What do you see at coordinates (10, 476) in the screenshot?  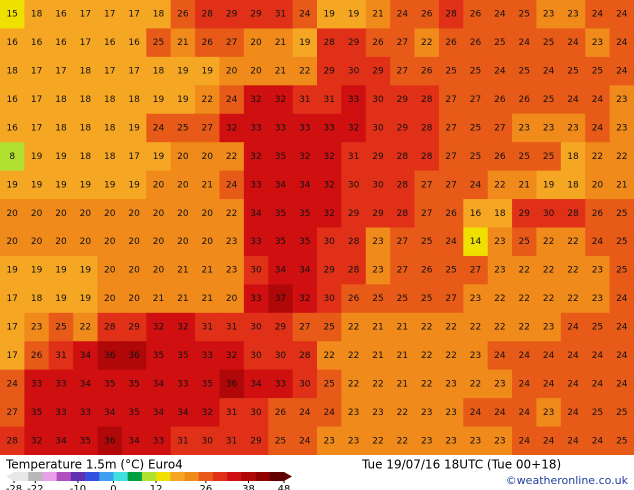 I see `colorbar-end` at bounding box center [10, 476].